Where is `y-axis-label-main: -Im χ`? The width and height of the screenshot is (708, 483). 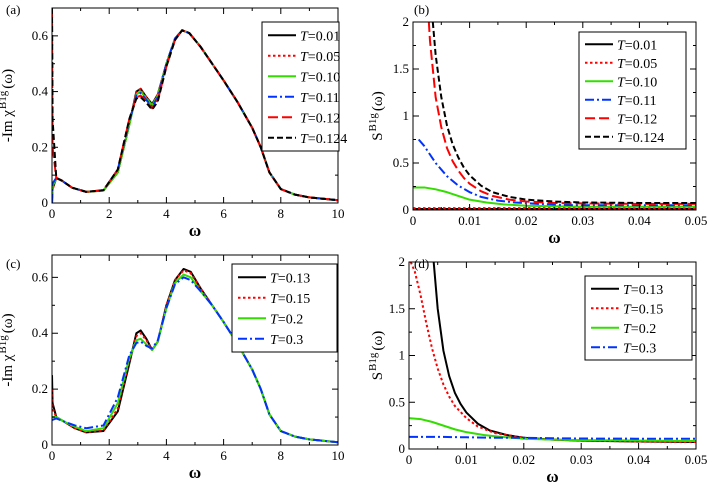 y-axis-label-main: -Im χ is located at coordinates (8, 126).